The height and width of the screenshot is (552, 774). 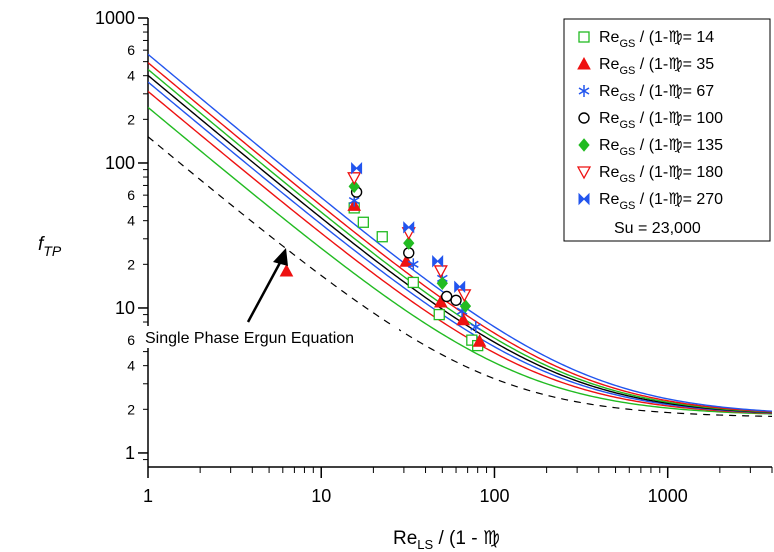 I want to click on y-axis-title-text: fTP, so click(x=50, y=246).